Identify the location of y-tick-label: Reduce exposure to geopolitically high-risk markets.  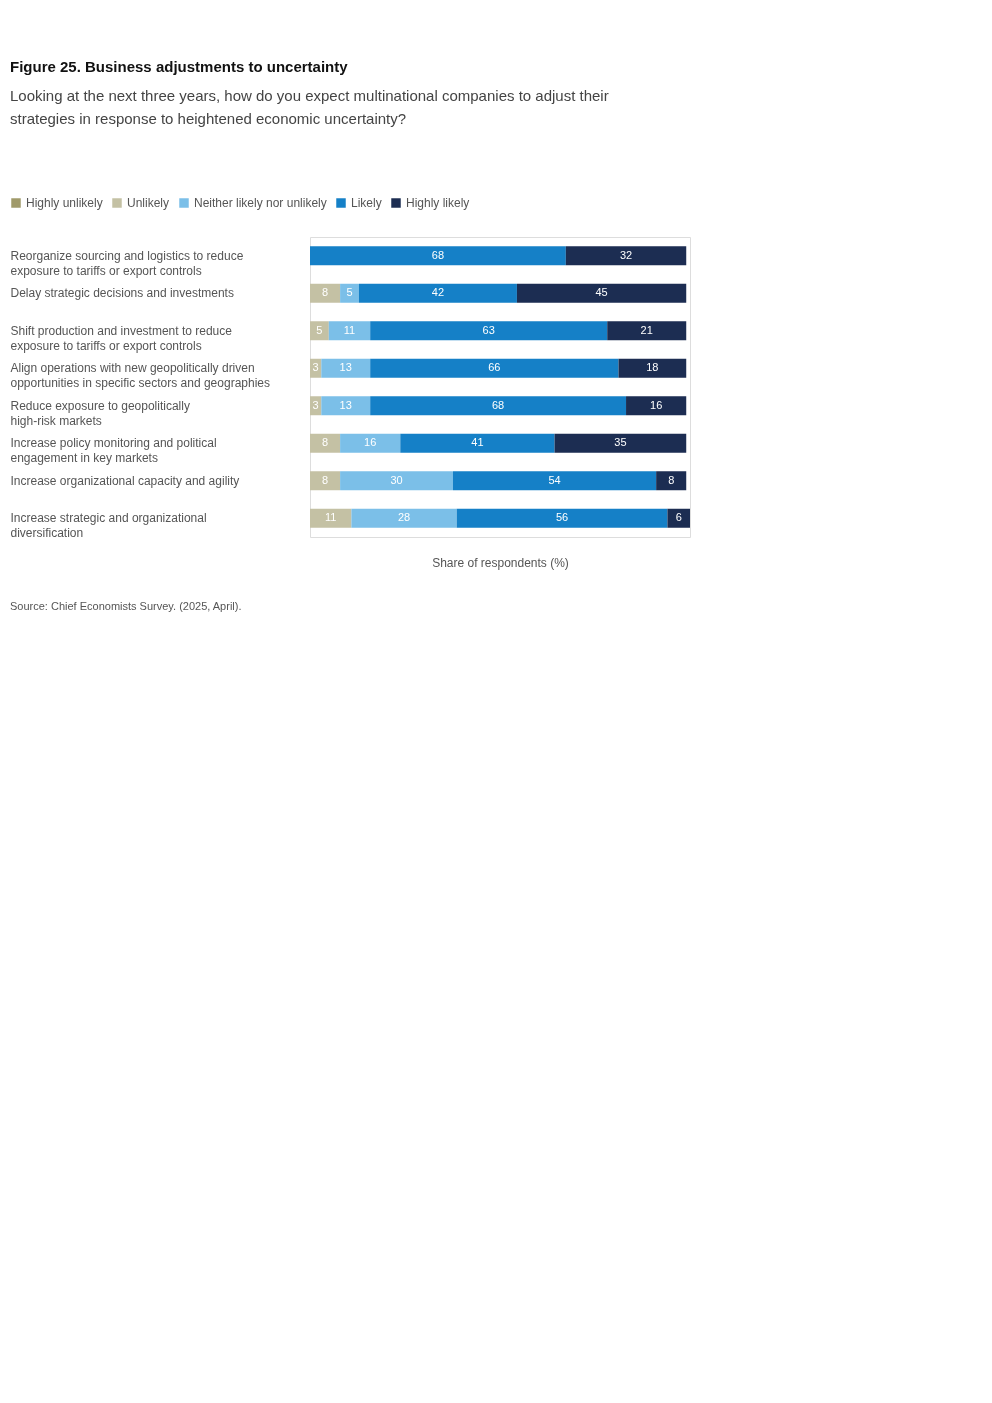
(100, 413).